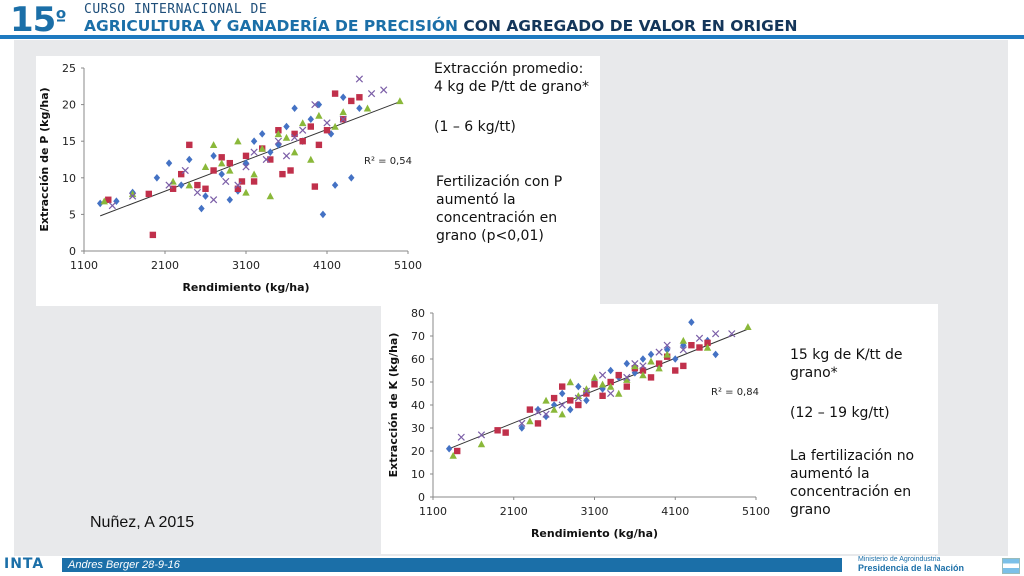  Describe the element at coordinates (418, 313) in the screenshot. I see `y-tick-label: 80` at that location.